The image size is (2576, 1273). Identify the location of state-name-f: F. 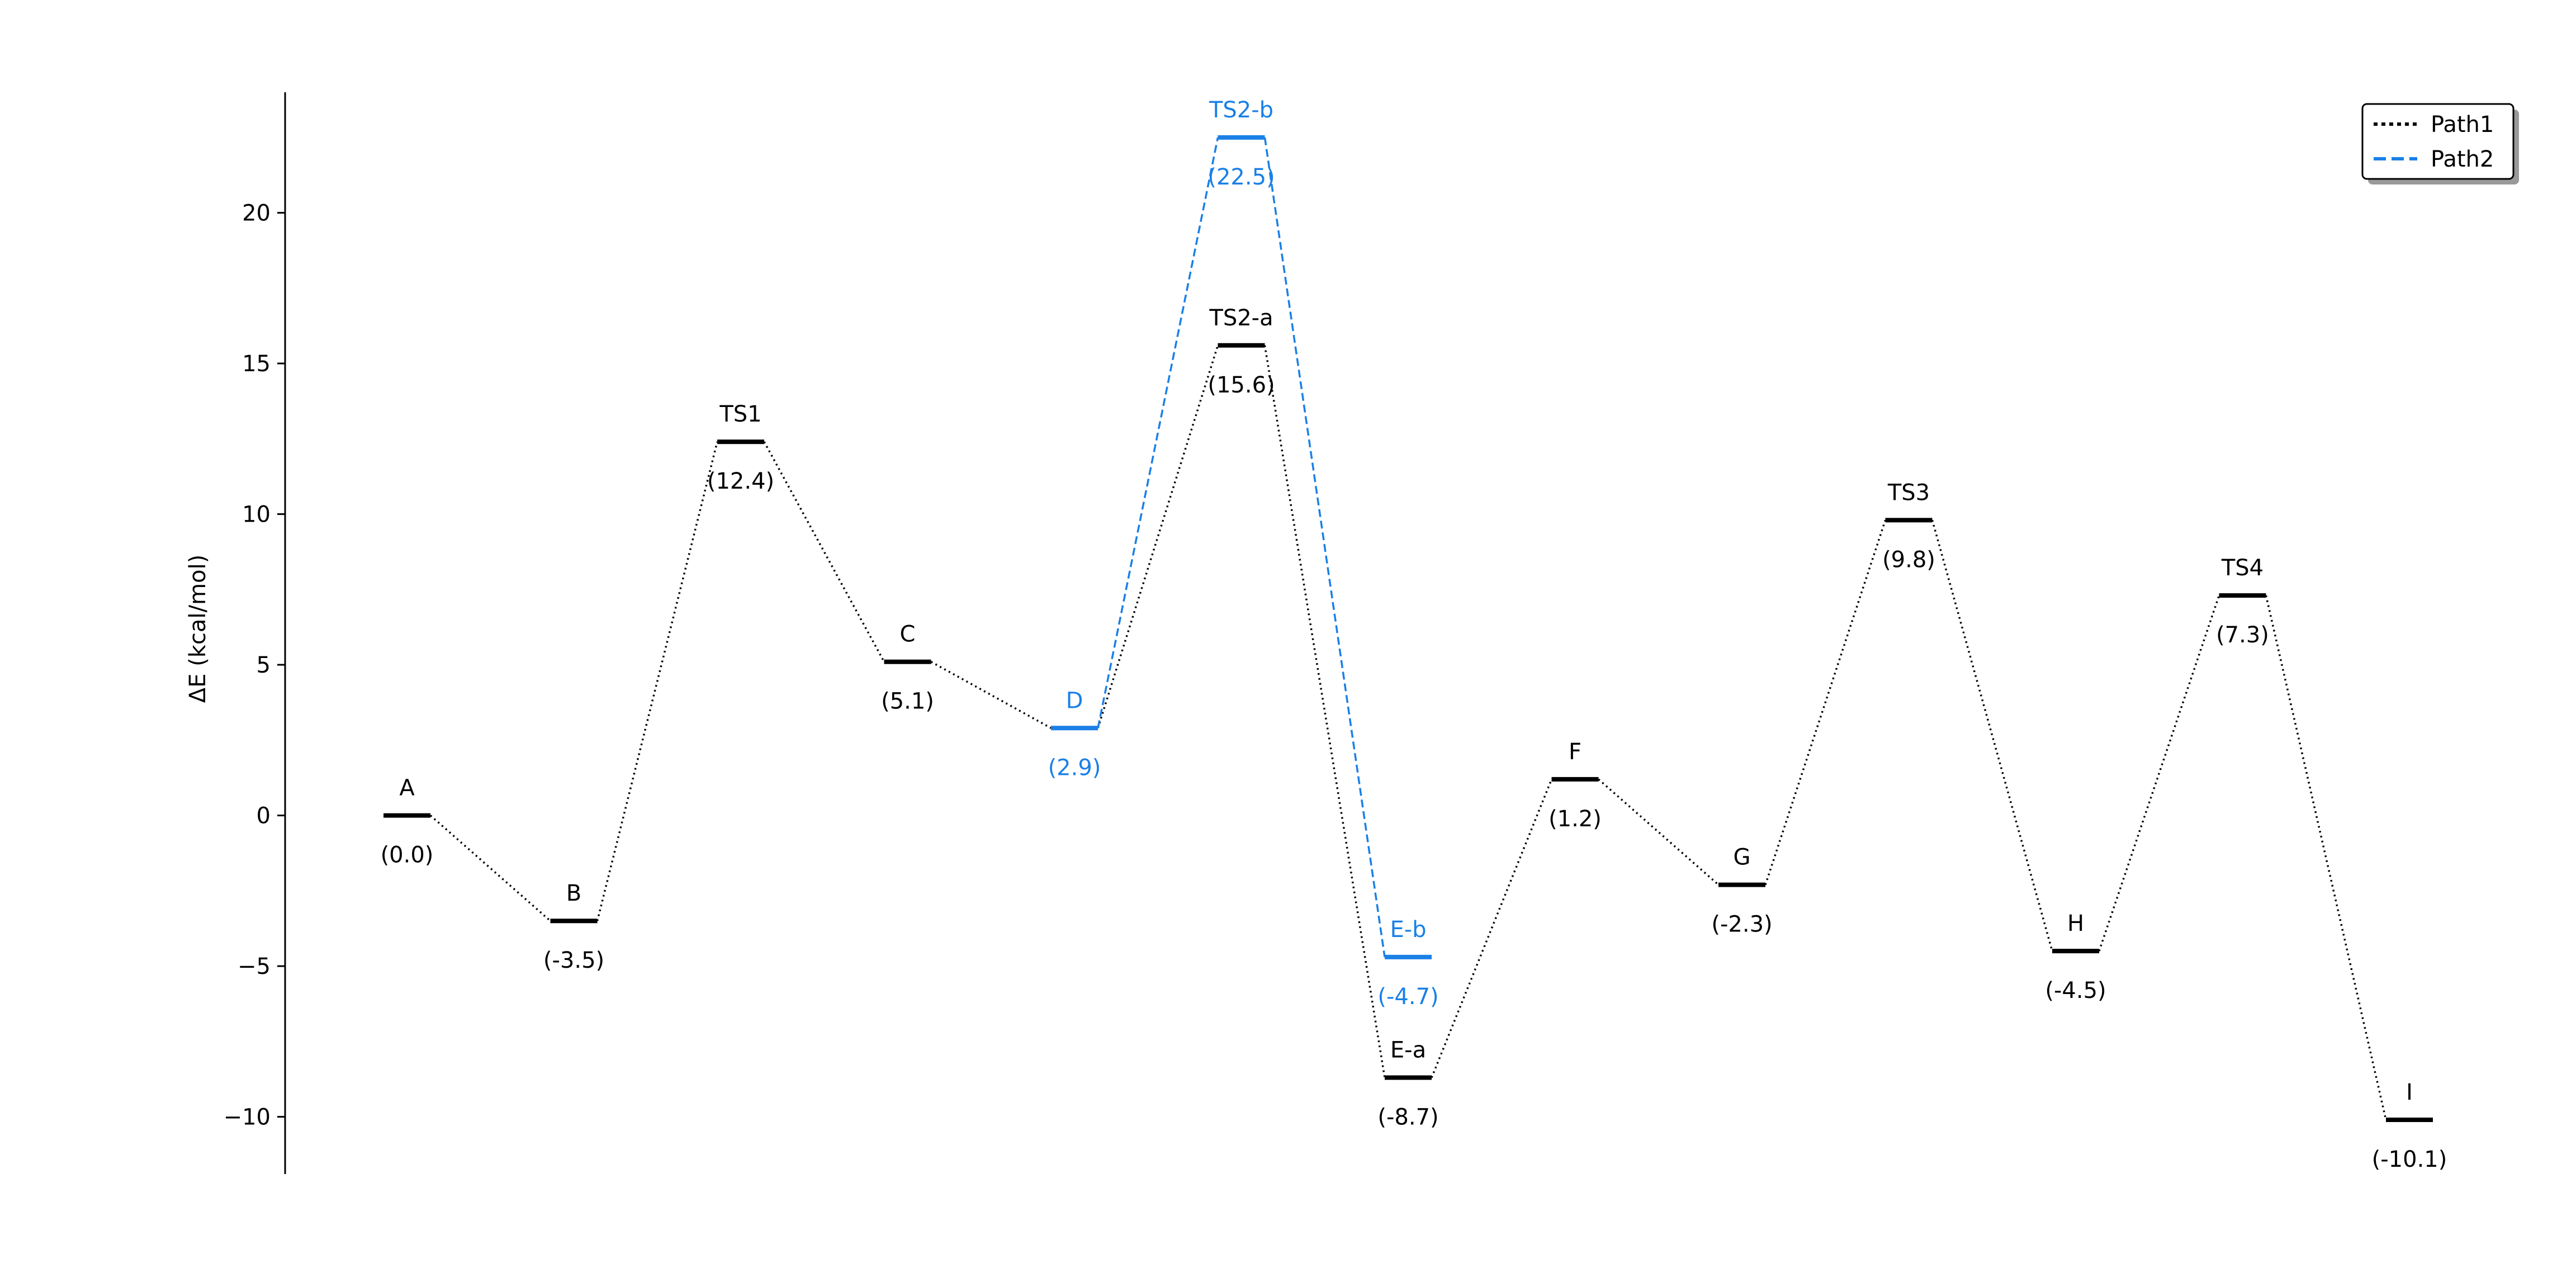
(1575, 752).